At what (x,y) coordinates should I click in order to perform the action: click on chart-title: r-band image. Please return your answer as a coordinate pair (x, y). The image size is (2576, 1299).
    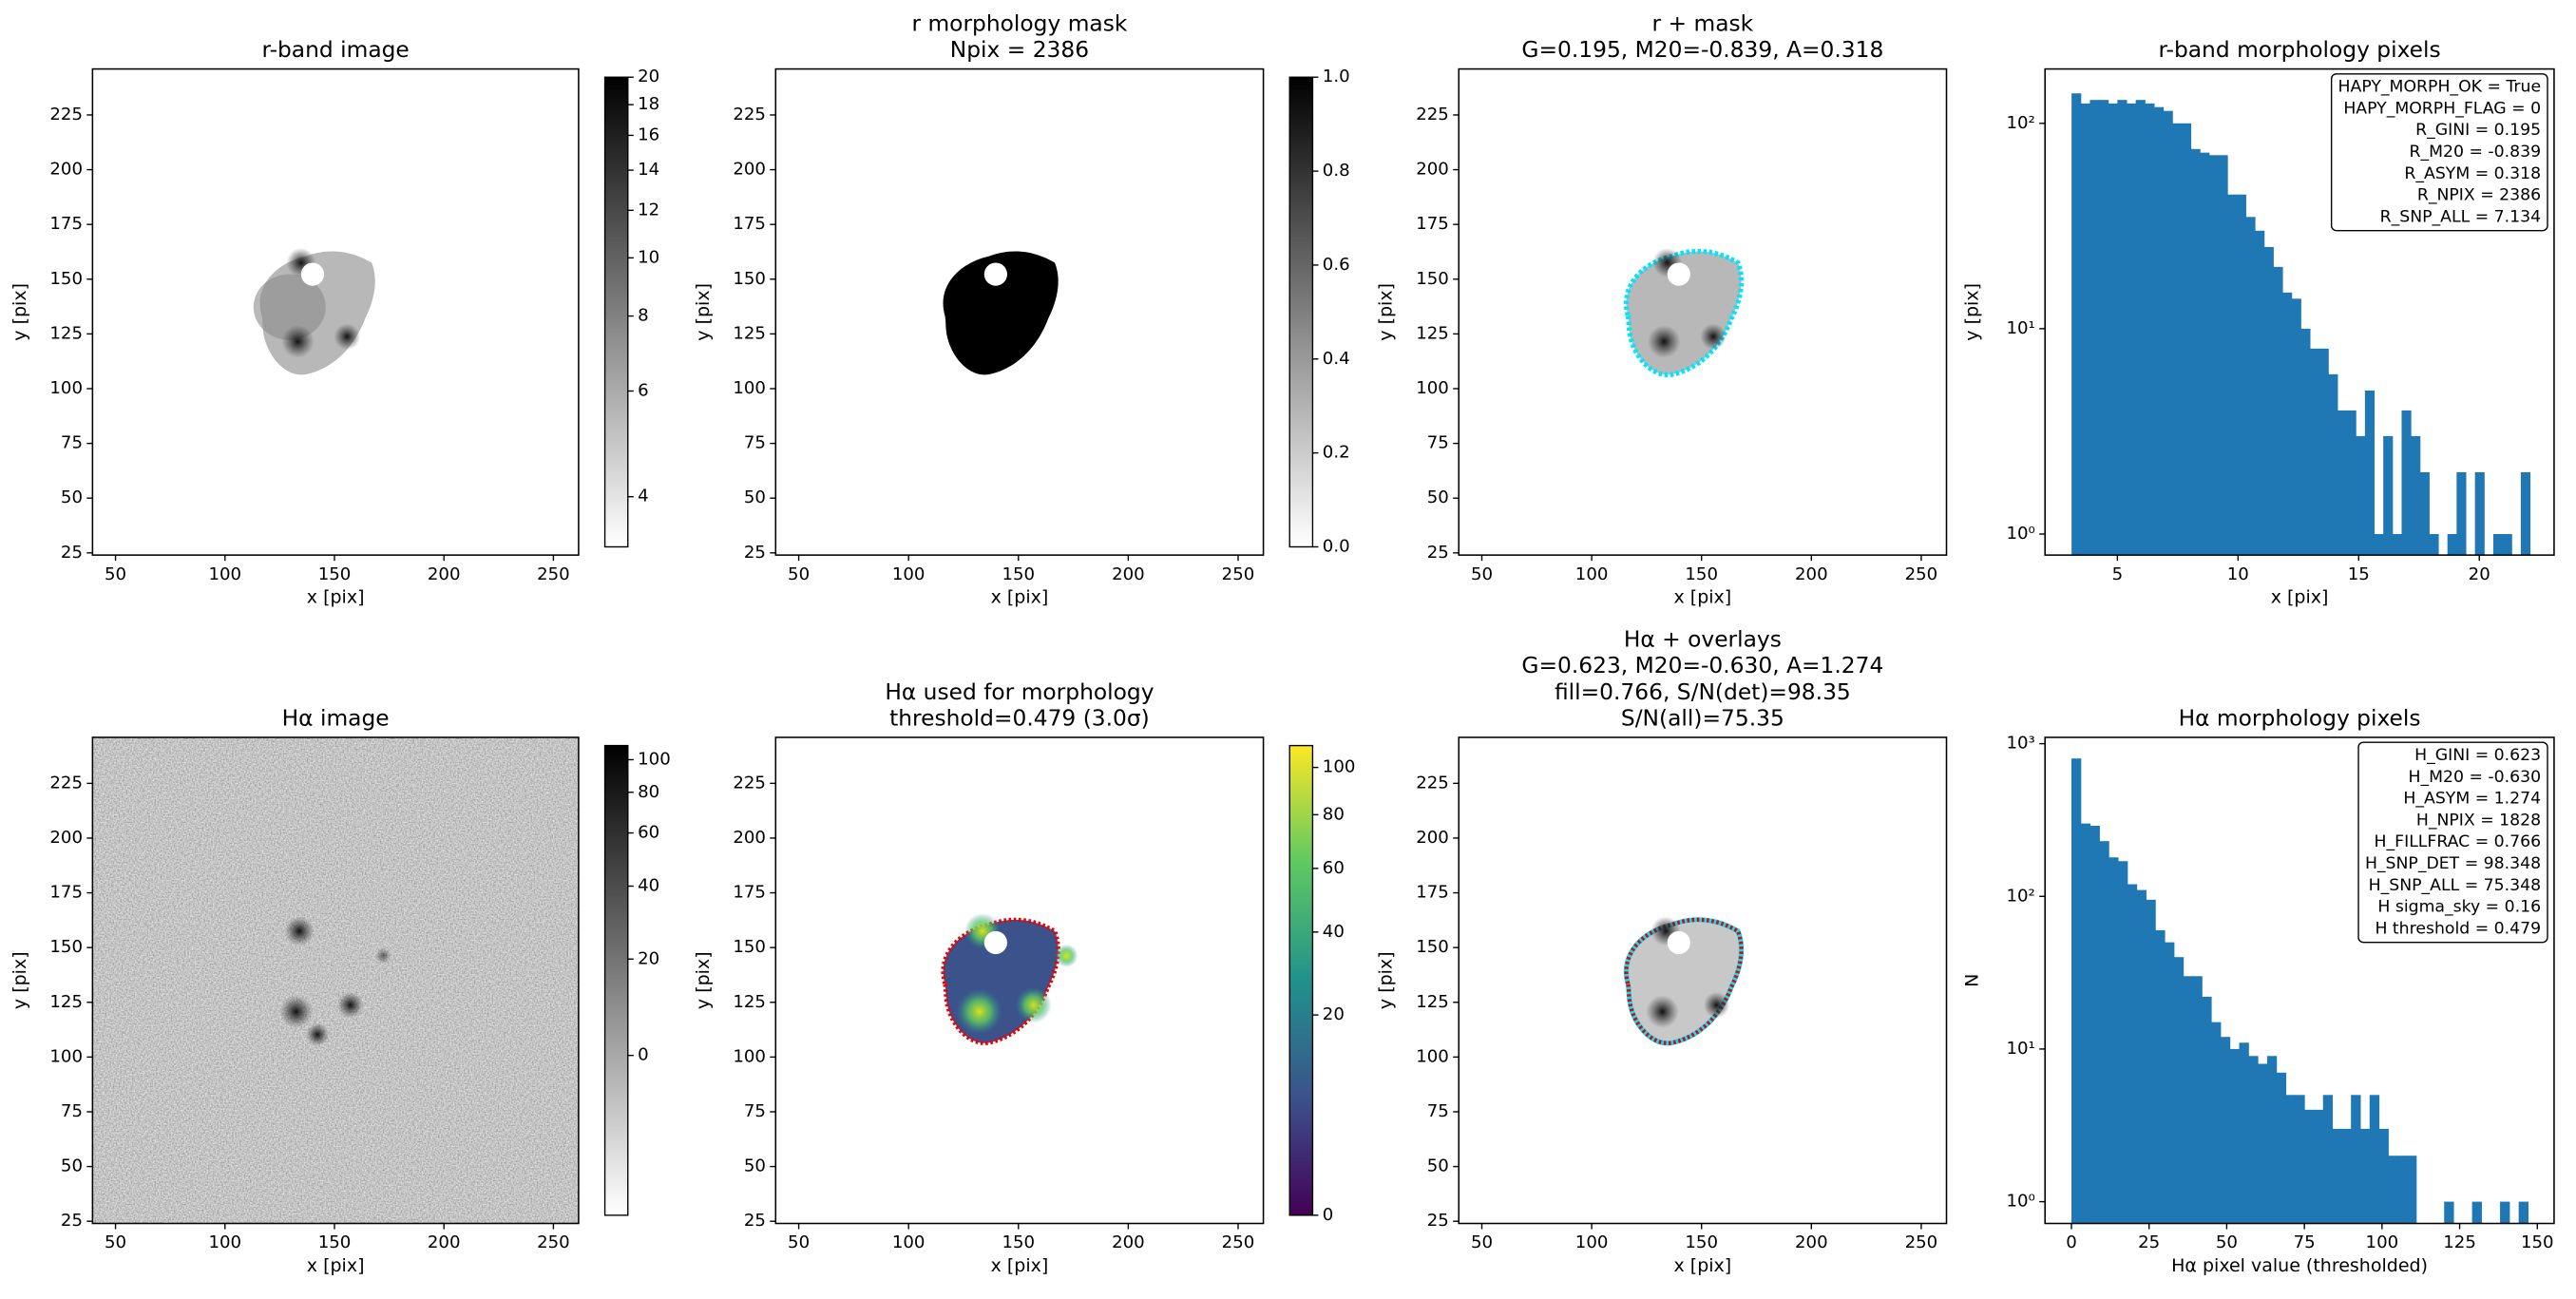
    Looking at the image, I should click on (336, 50).